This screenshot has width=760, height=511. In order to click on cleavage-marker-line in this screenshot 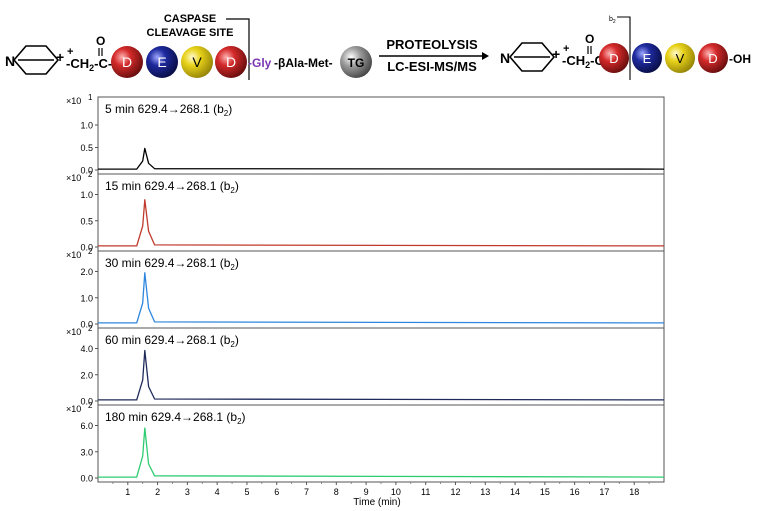, I will do `click(238, 49)`.